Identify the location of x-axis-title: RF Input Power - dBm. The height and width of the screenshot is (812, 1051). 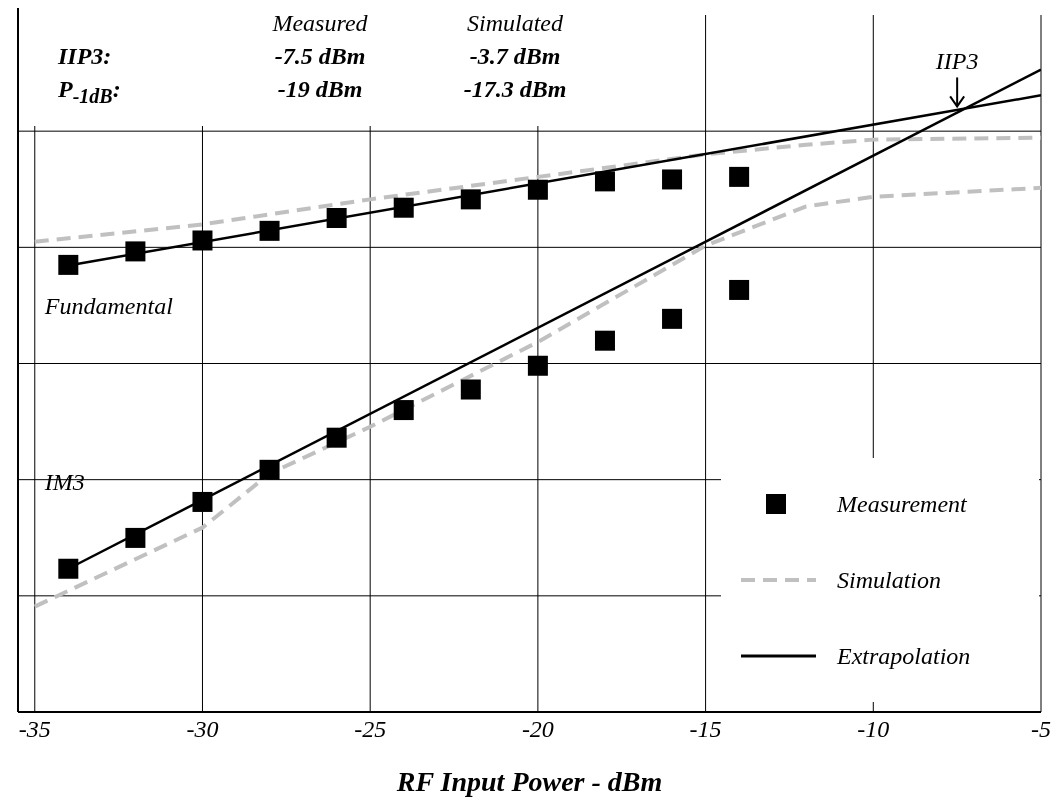
(529, 781).